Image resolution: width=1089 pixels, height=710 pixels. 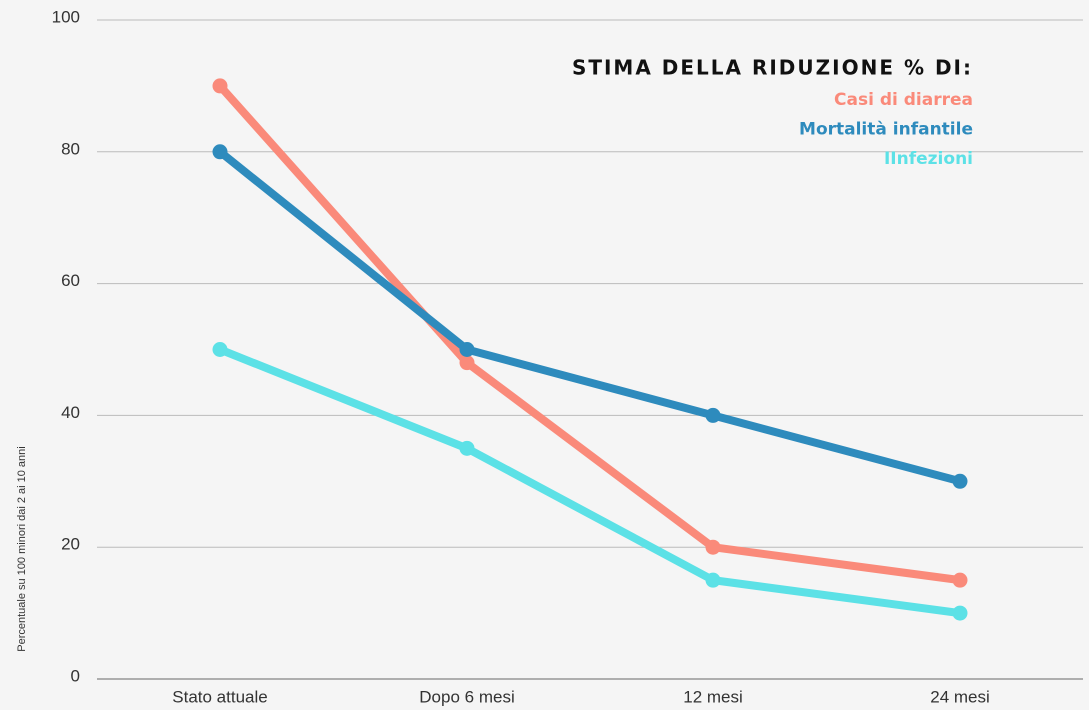 I want to click on x-tick-label: Dopo 6 mesi, so click(x=466, y=696).